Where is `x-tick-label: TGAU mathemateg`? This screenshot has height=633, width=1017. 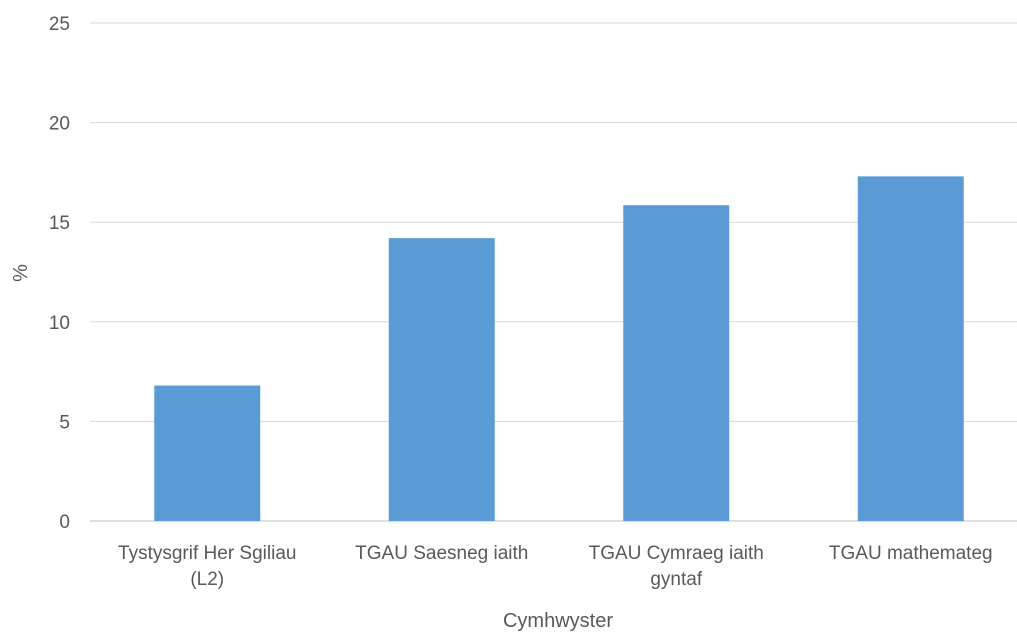
x-tick-label: TGAU mathemateg is located at coordinates (911, 553).